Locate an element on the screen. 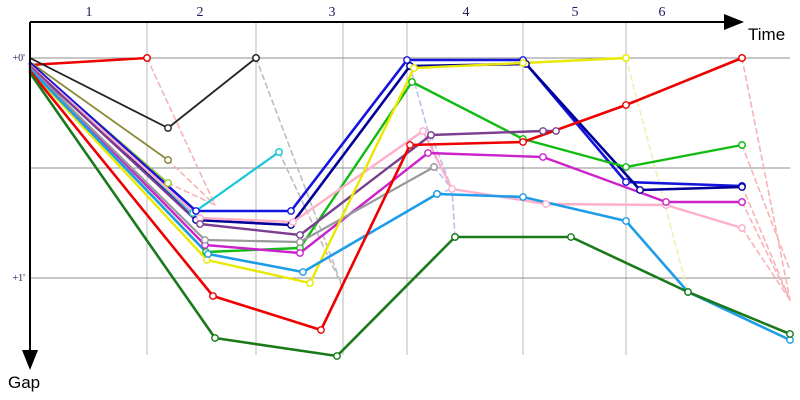  series-marker-red-attack-tail is located at coordinates (742, 58).